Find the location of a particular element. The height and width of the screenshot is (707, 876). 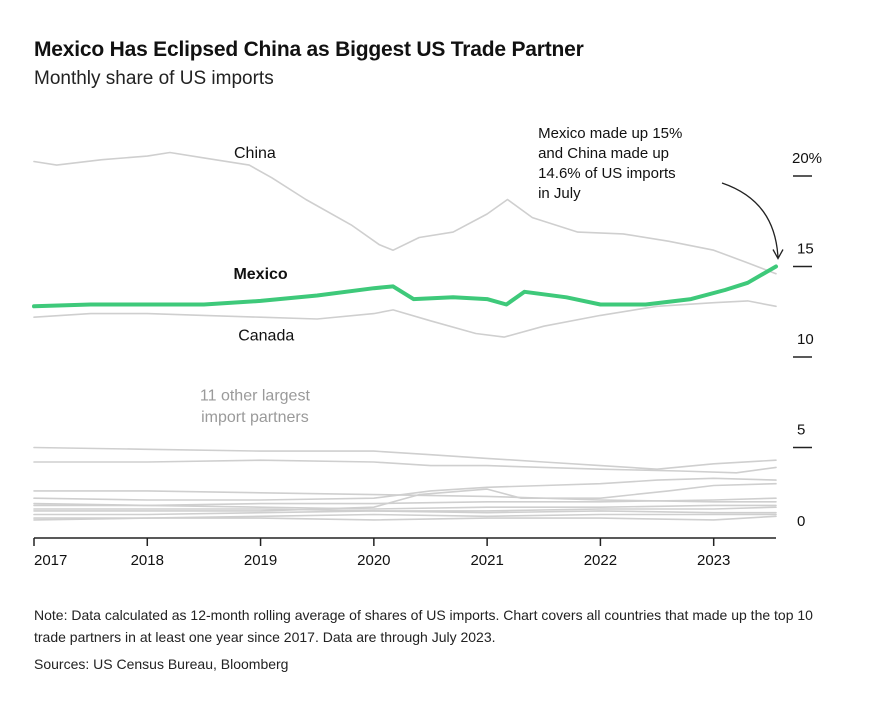

x-tick-label: 2018 is located at coordinates (147, 560).